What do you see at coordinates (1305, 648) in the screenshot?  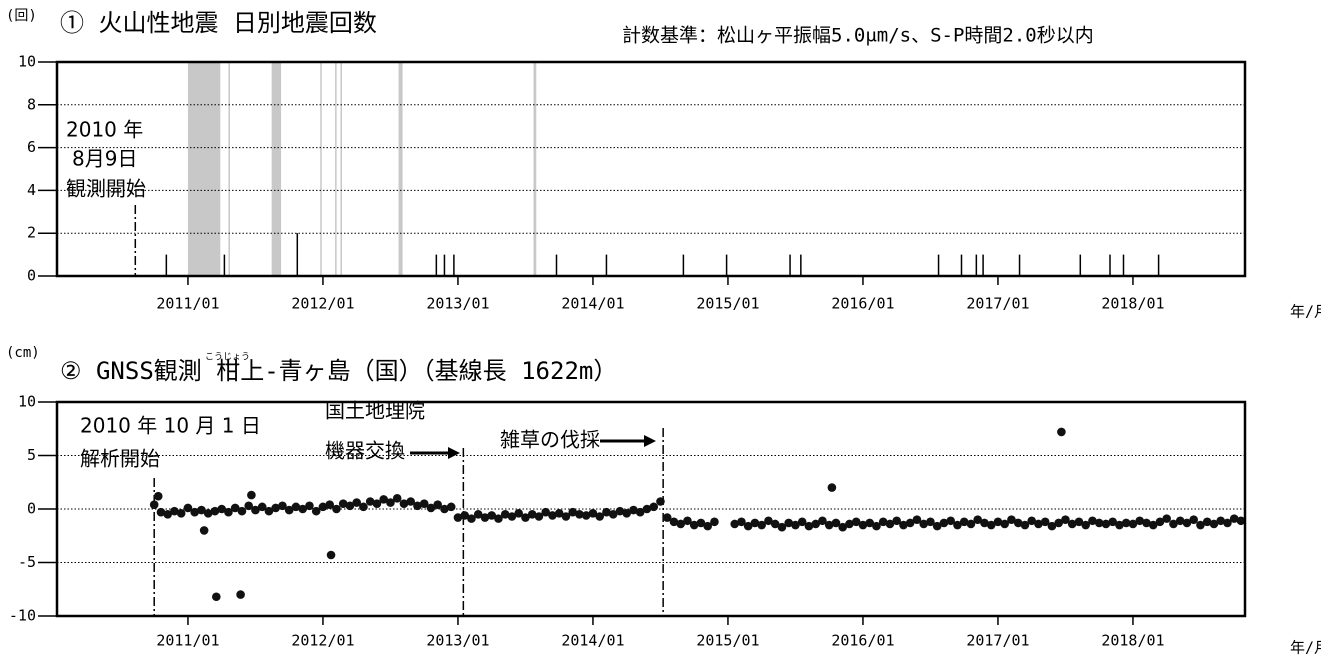 I see `x-unit: 年/月` at bounding box center [1305, 648].